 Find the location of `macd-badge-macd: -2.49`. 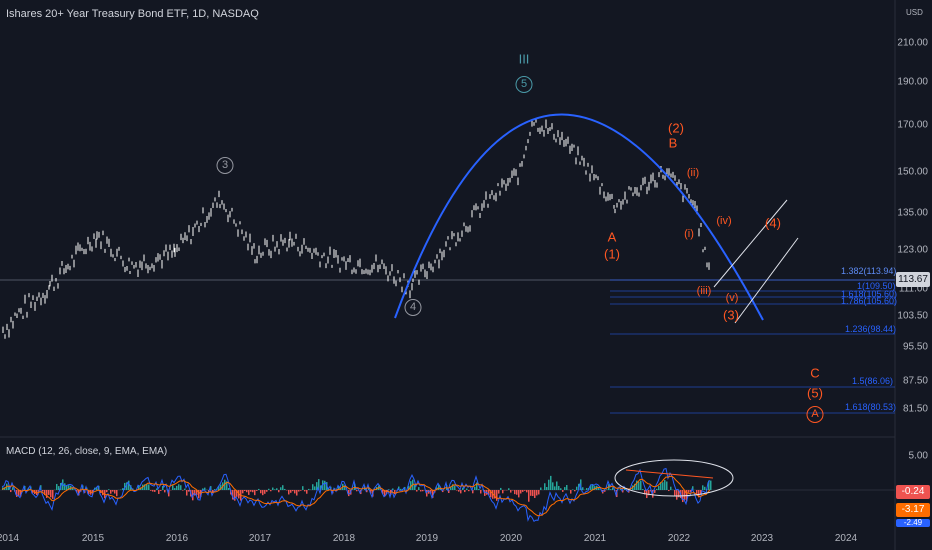

macd-badge-macd: -2.49 is located at coordinates (913, 523).